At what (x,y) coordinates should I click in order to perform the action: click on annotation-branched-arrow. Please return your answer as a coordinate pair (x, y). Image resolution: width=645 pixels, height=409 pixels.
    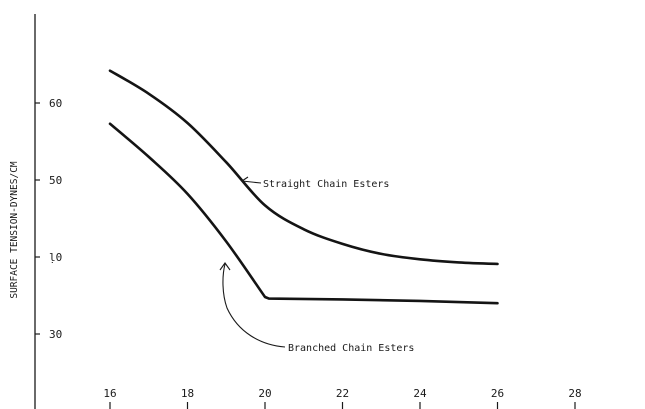
    Looking at the image, I should click on (254, 305).